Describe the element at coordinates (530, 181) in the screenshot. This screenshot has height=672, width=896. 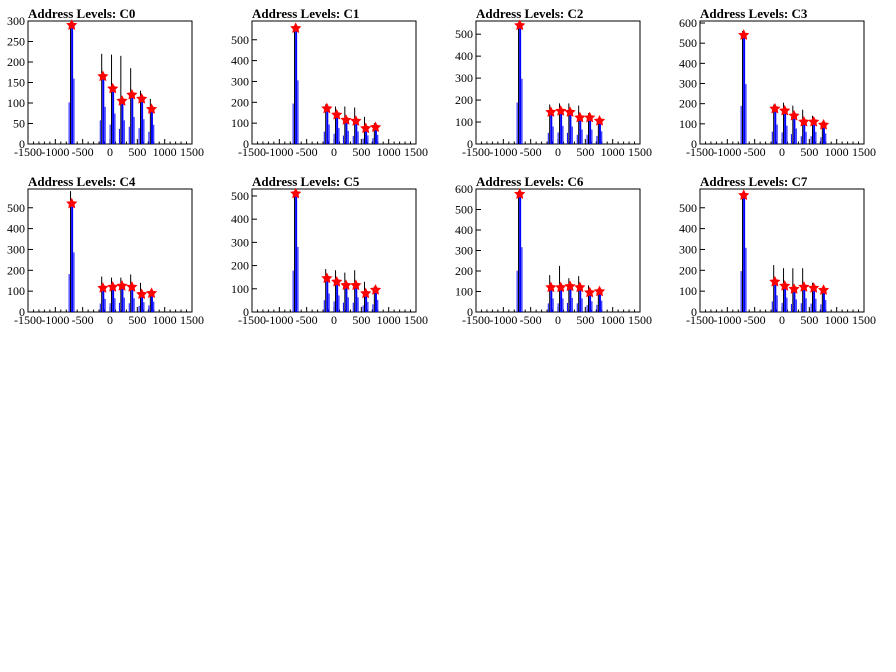
I see `chart-title: Address Levels: C6` at that location.